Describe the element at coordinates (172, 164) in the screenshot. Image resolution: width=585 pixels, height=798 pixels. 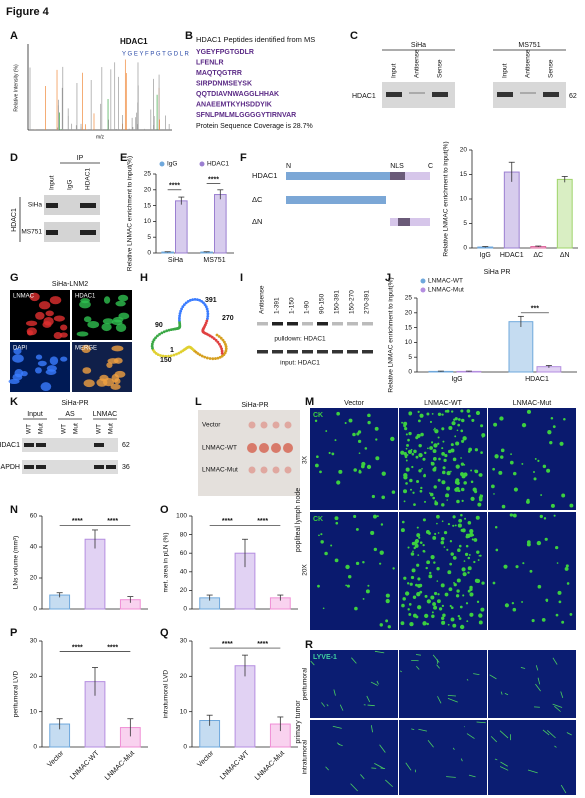
I see `legend-label: IgG` at that location.